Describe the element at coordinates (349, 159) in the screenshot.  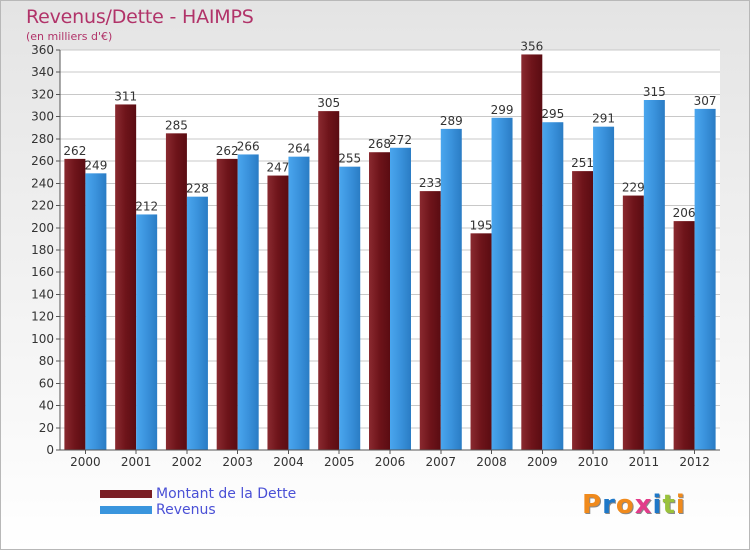
I see `data-label-revenue: 255` at that location.